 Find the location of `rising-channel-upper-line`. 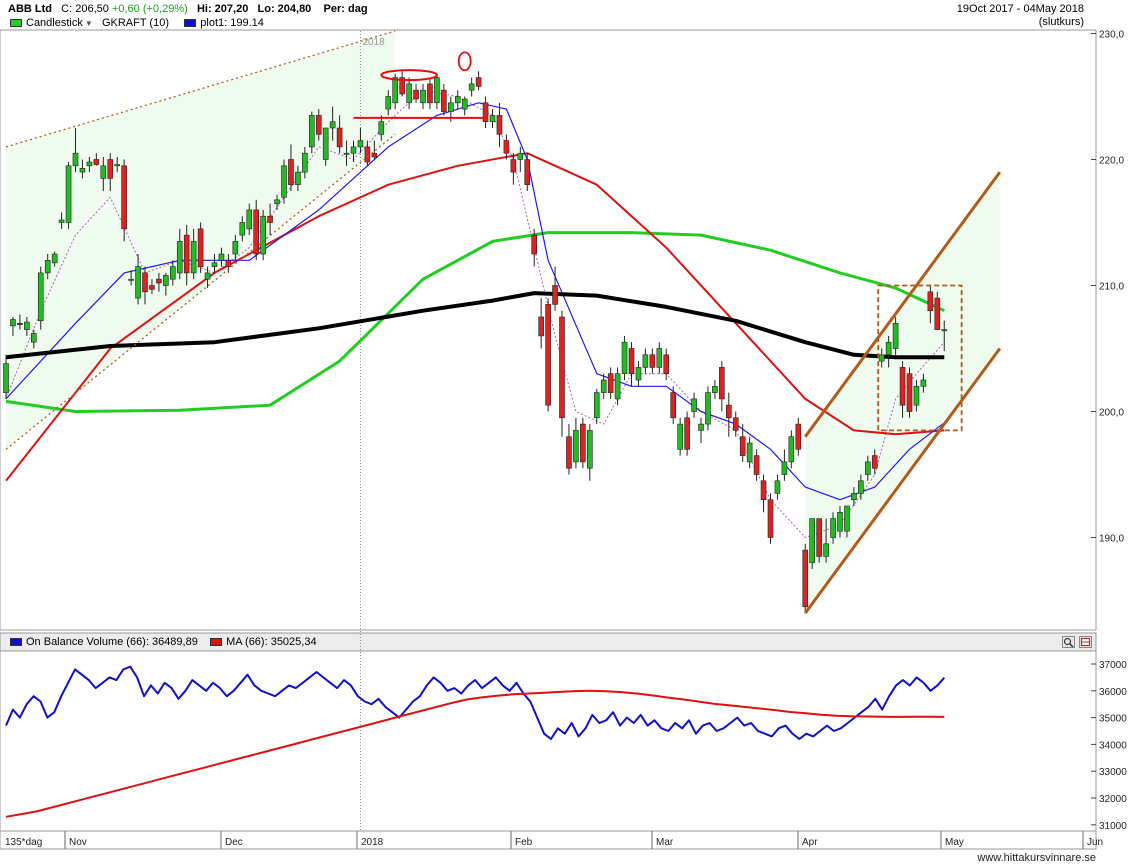

rising-channel-upper-line is located at coordinates (903, 304).